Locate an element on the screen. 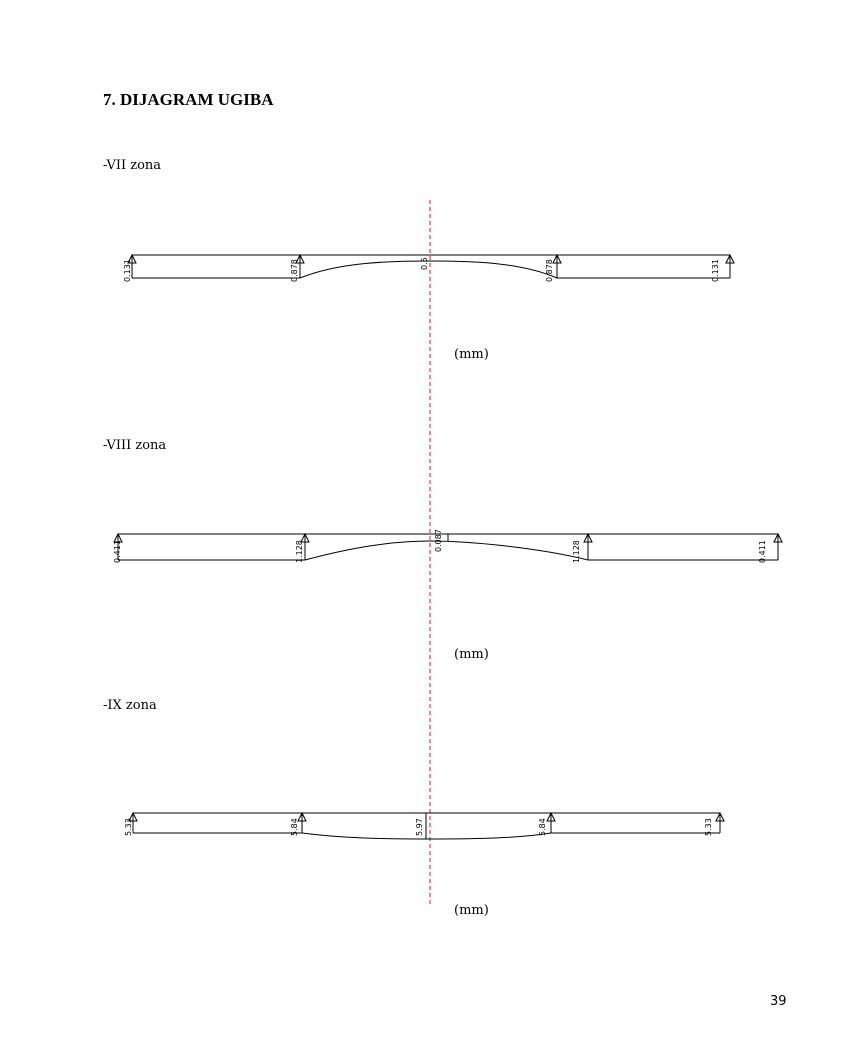 This screenshot has height=1041, width=844. value-label: 5.97 is located at coordinates (419, 827).